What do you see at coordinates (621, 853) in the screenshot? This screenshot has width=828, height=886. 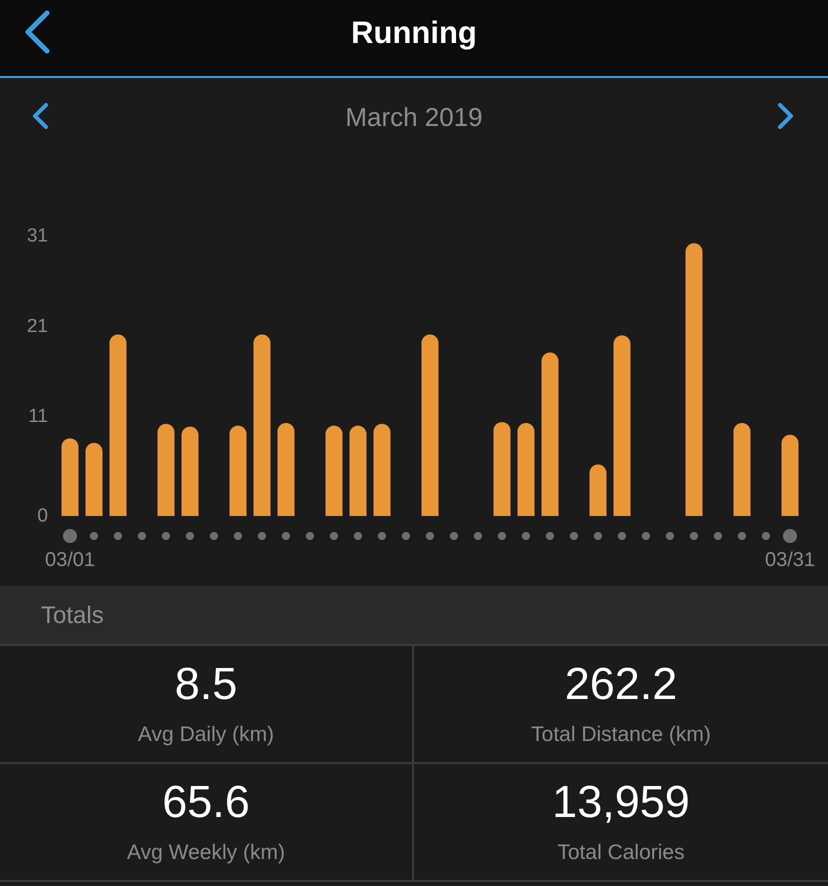 I see `text: Total Calories` at bounding box center [621, 853].